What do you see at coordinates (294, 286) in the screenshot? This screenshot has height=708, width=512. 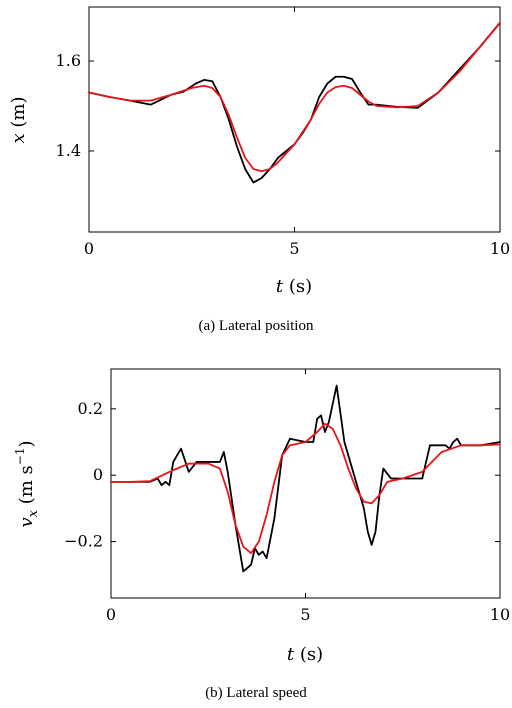 I see `x-axis-label-a: t (s)` at bounding box center [294, 286].